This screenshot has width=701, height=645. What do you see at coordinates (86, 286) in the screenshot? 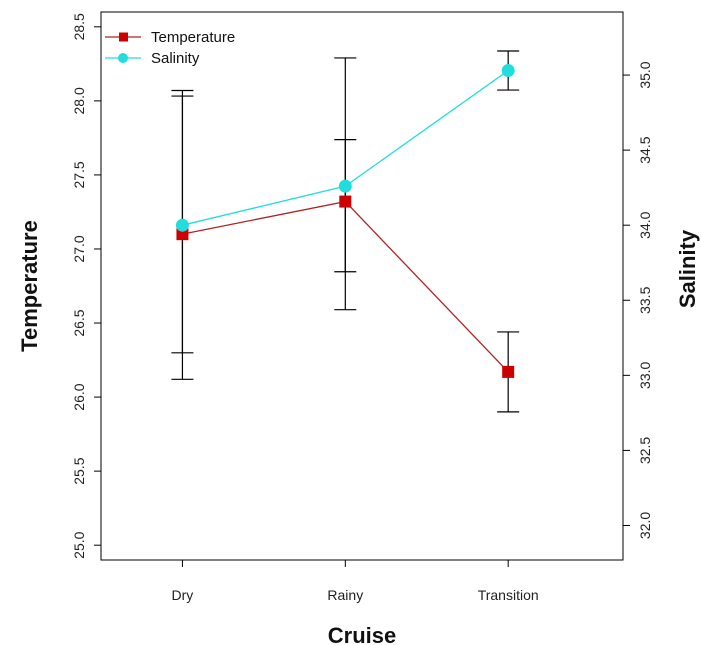
I see `left-axis: 25.0 25.5 26.0 26.5 27.0 27.5 28.0 28.5` at bounding box center [86, 286].